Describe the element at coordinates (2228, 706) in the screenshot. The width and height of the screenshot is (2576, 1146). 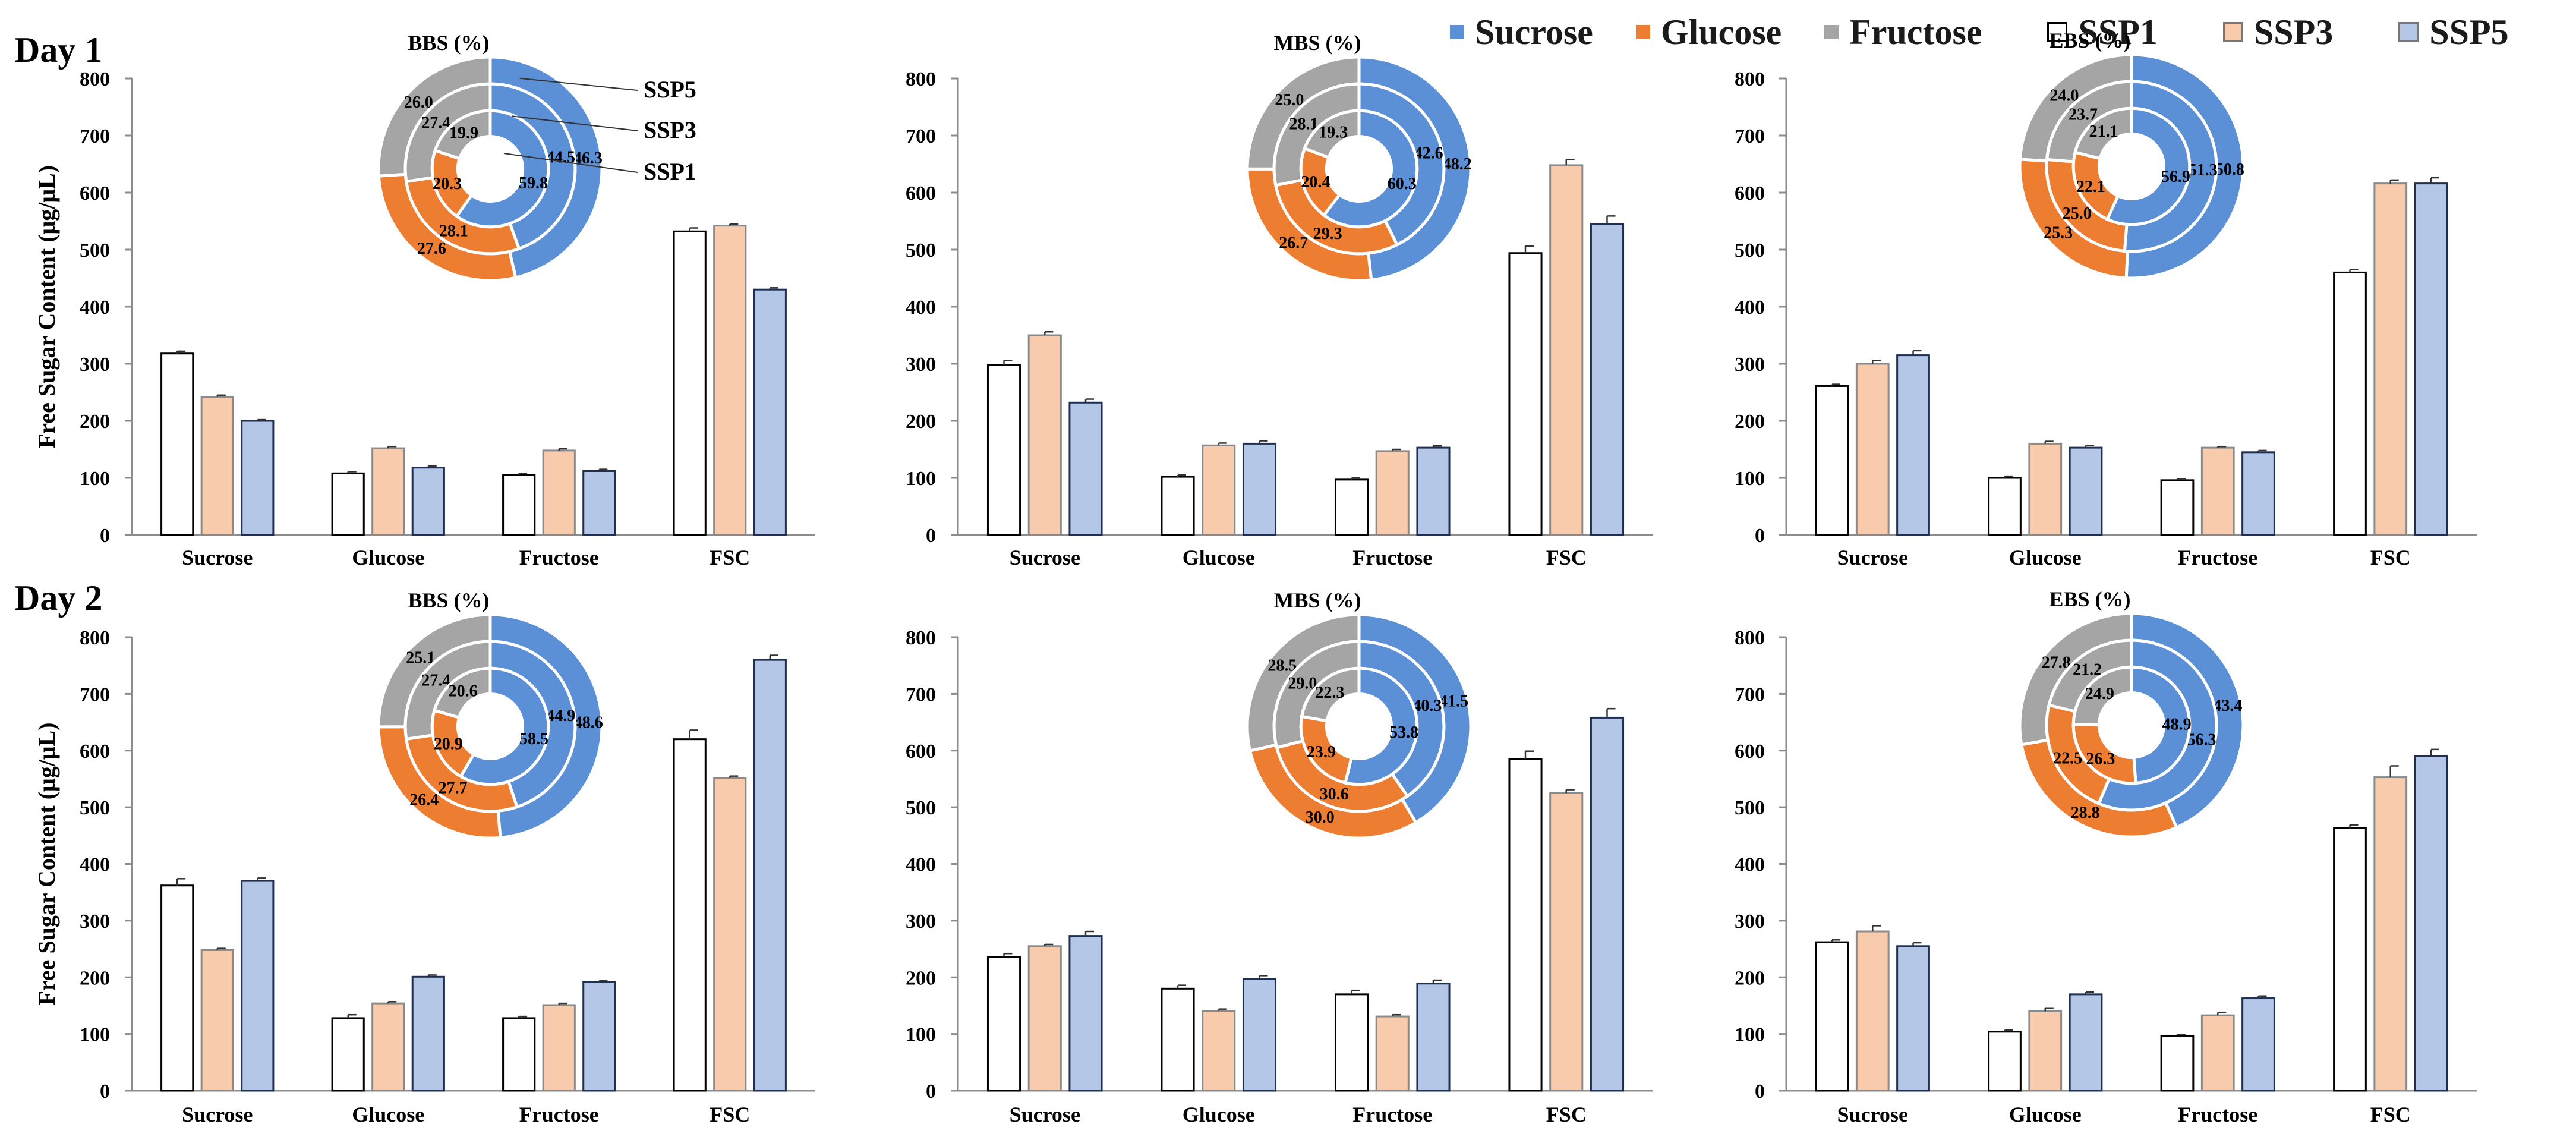
I see `donut-value-label: 43.4` at that location.